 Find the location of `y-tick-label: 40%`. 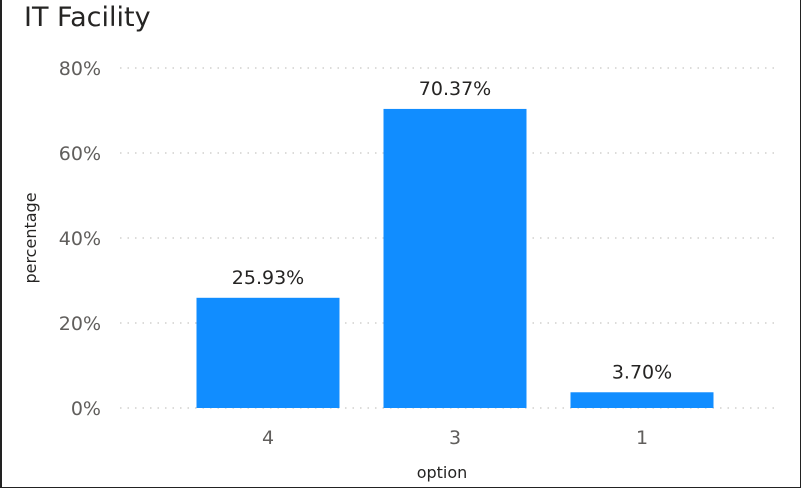

y-tick-label: 40% is located at coordinates (80, 239).